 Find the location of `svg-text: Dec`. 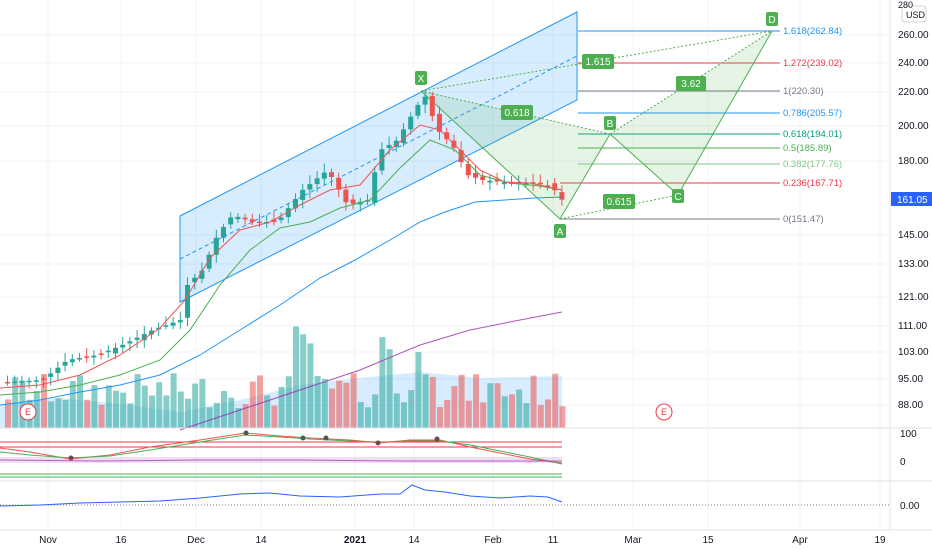

svg-text: Dec is located at coordinates (196, 540).